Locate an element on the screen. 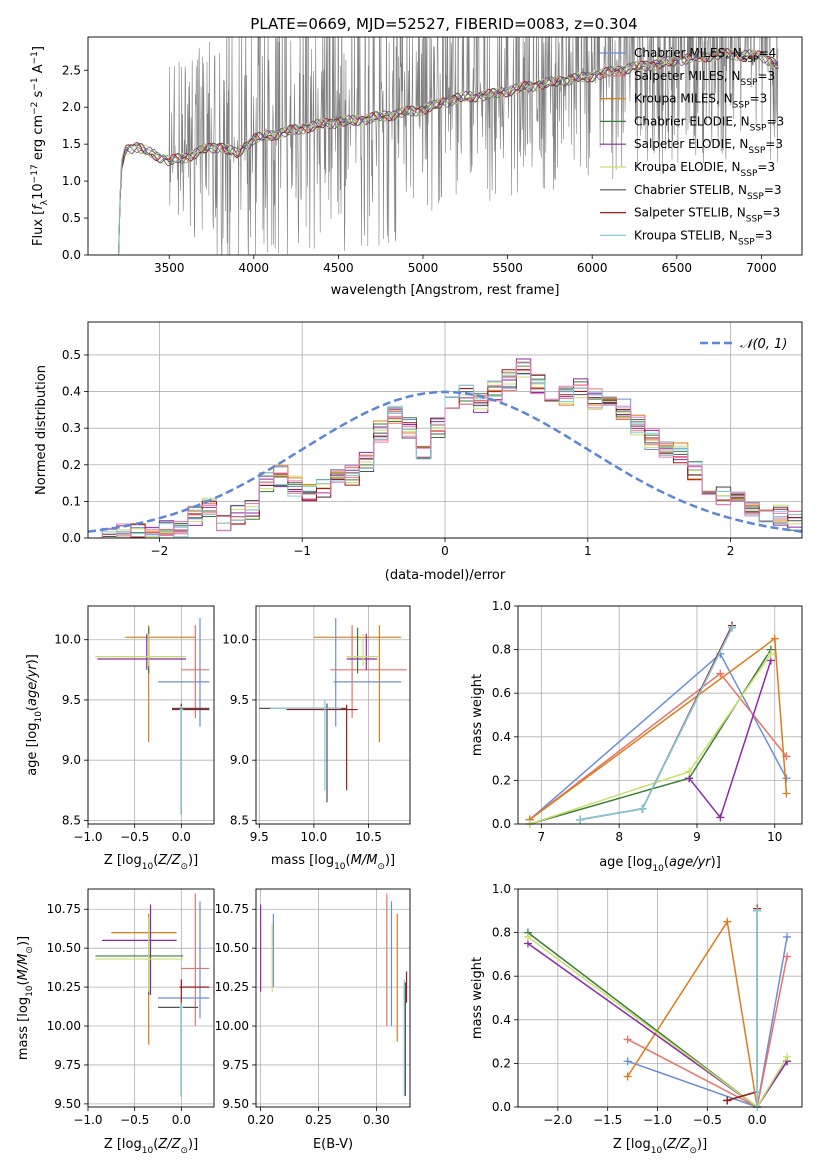 This screenshot has width=819, height=1170. mass_age-frame is located at coordinates (333, 715).